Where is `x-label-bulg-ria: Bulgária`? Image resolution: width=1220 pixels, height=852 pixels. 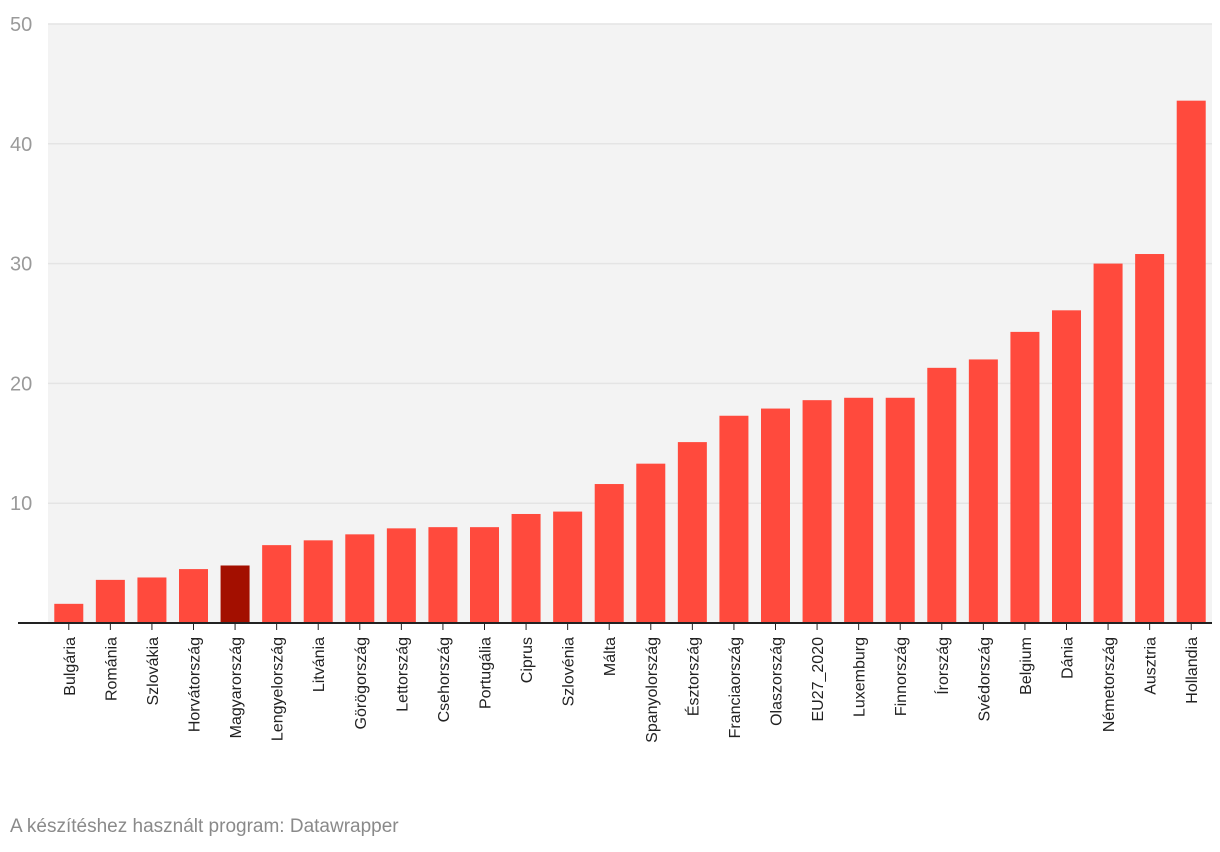
x-label-bulg-ria: Bulgária is located at coordinates (70, 666).